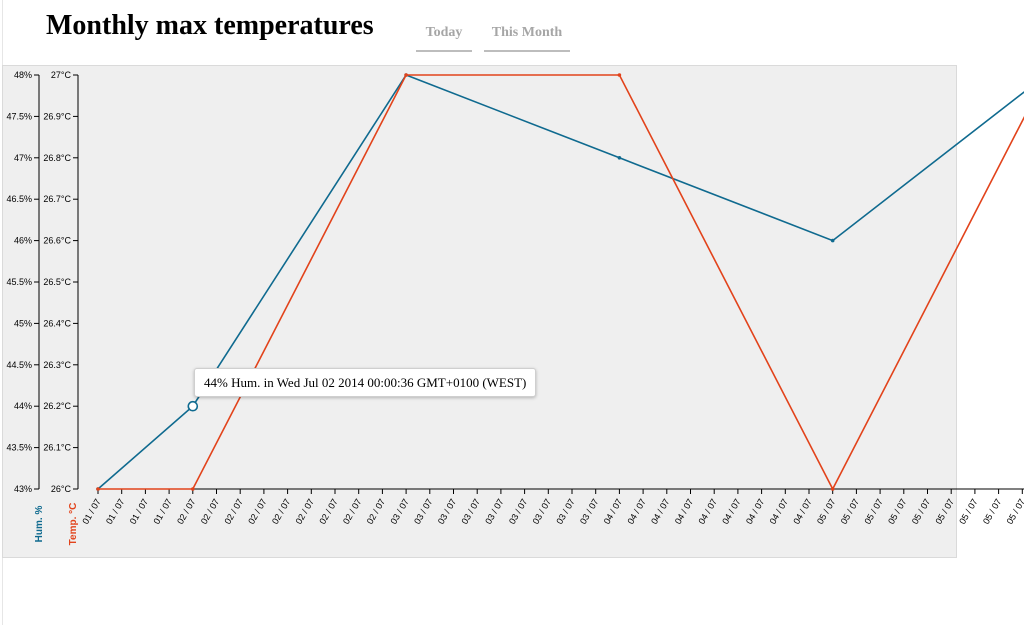 This screenshot has width=1024, height=625. Describe the element at coordinates (19, 116) in the screenshot. I see `humidity-tick-label: 47.5%` at that location.